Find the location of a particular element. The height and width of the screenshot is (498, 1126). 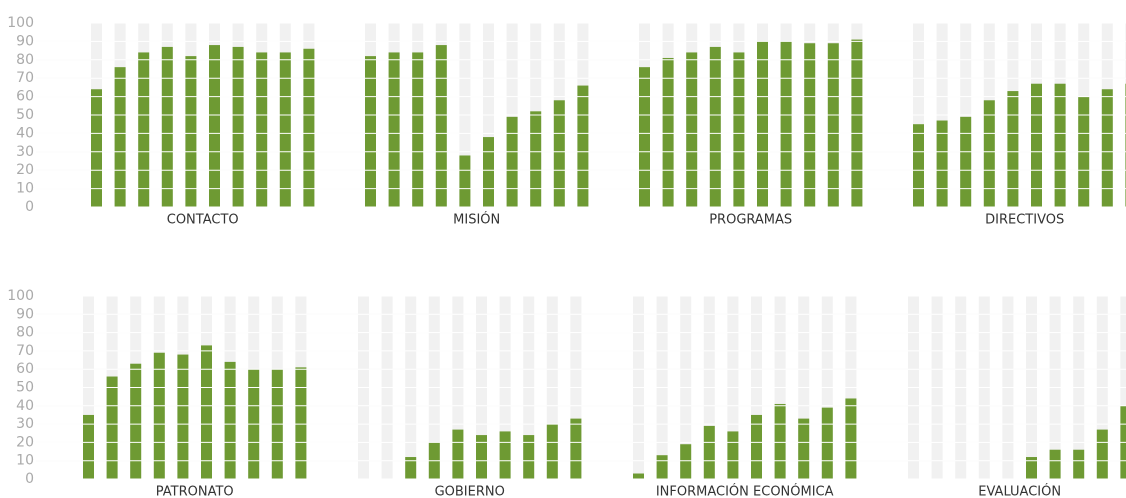

panel-label: CONTACTO is located at coordinates (203, 220).